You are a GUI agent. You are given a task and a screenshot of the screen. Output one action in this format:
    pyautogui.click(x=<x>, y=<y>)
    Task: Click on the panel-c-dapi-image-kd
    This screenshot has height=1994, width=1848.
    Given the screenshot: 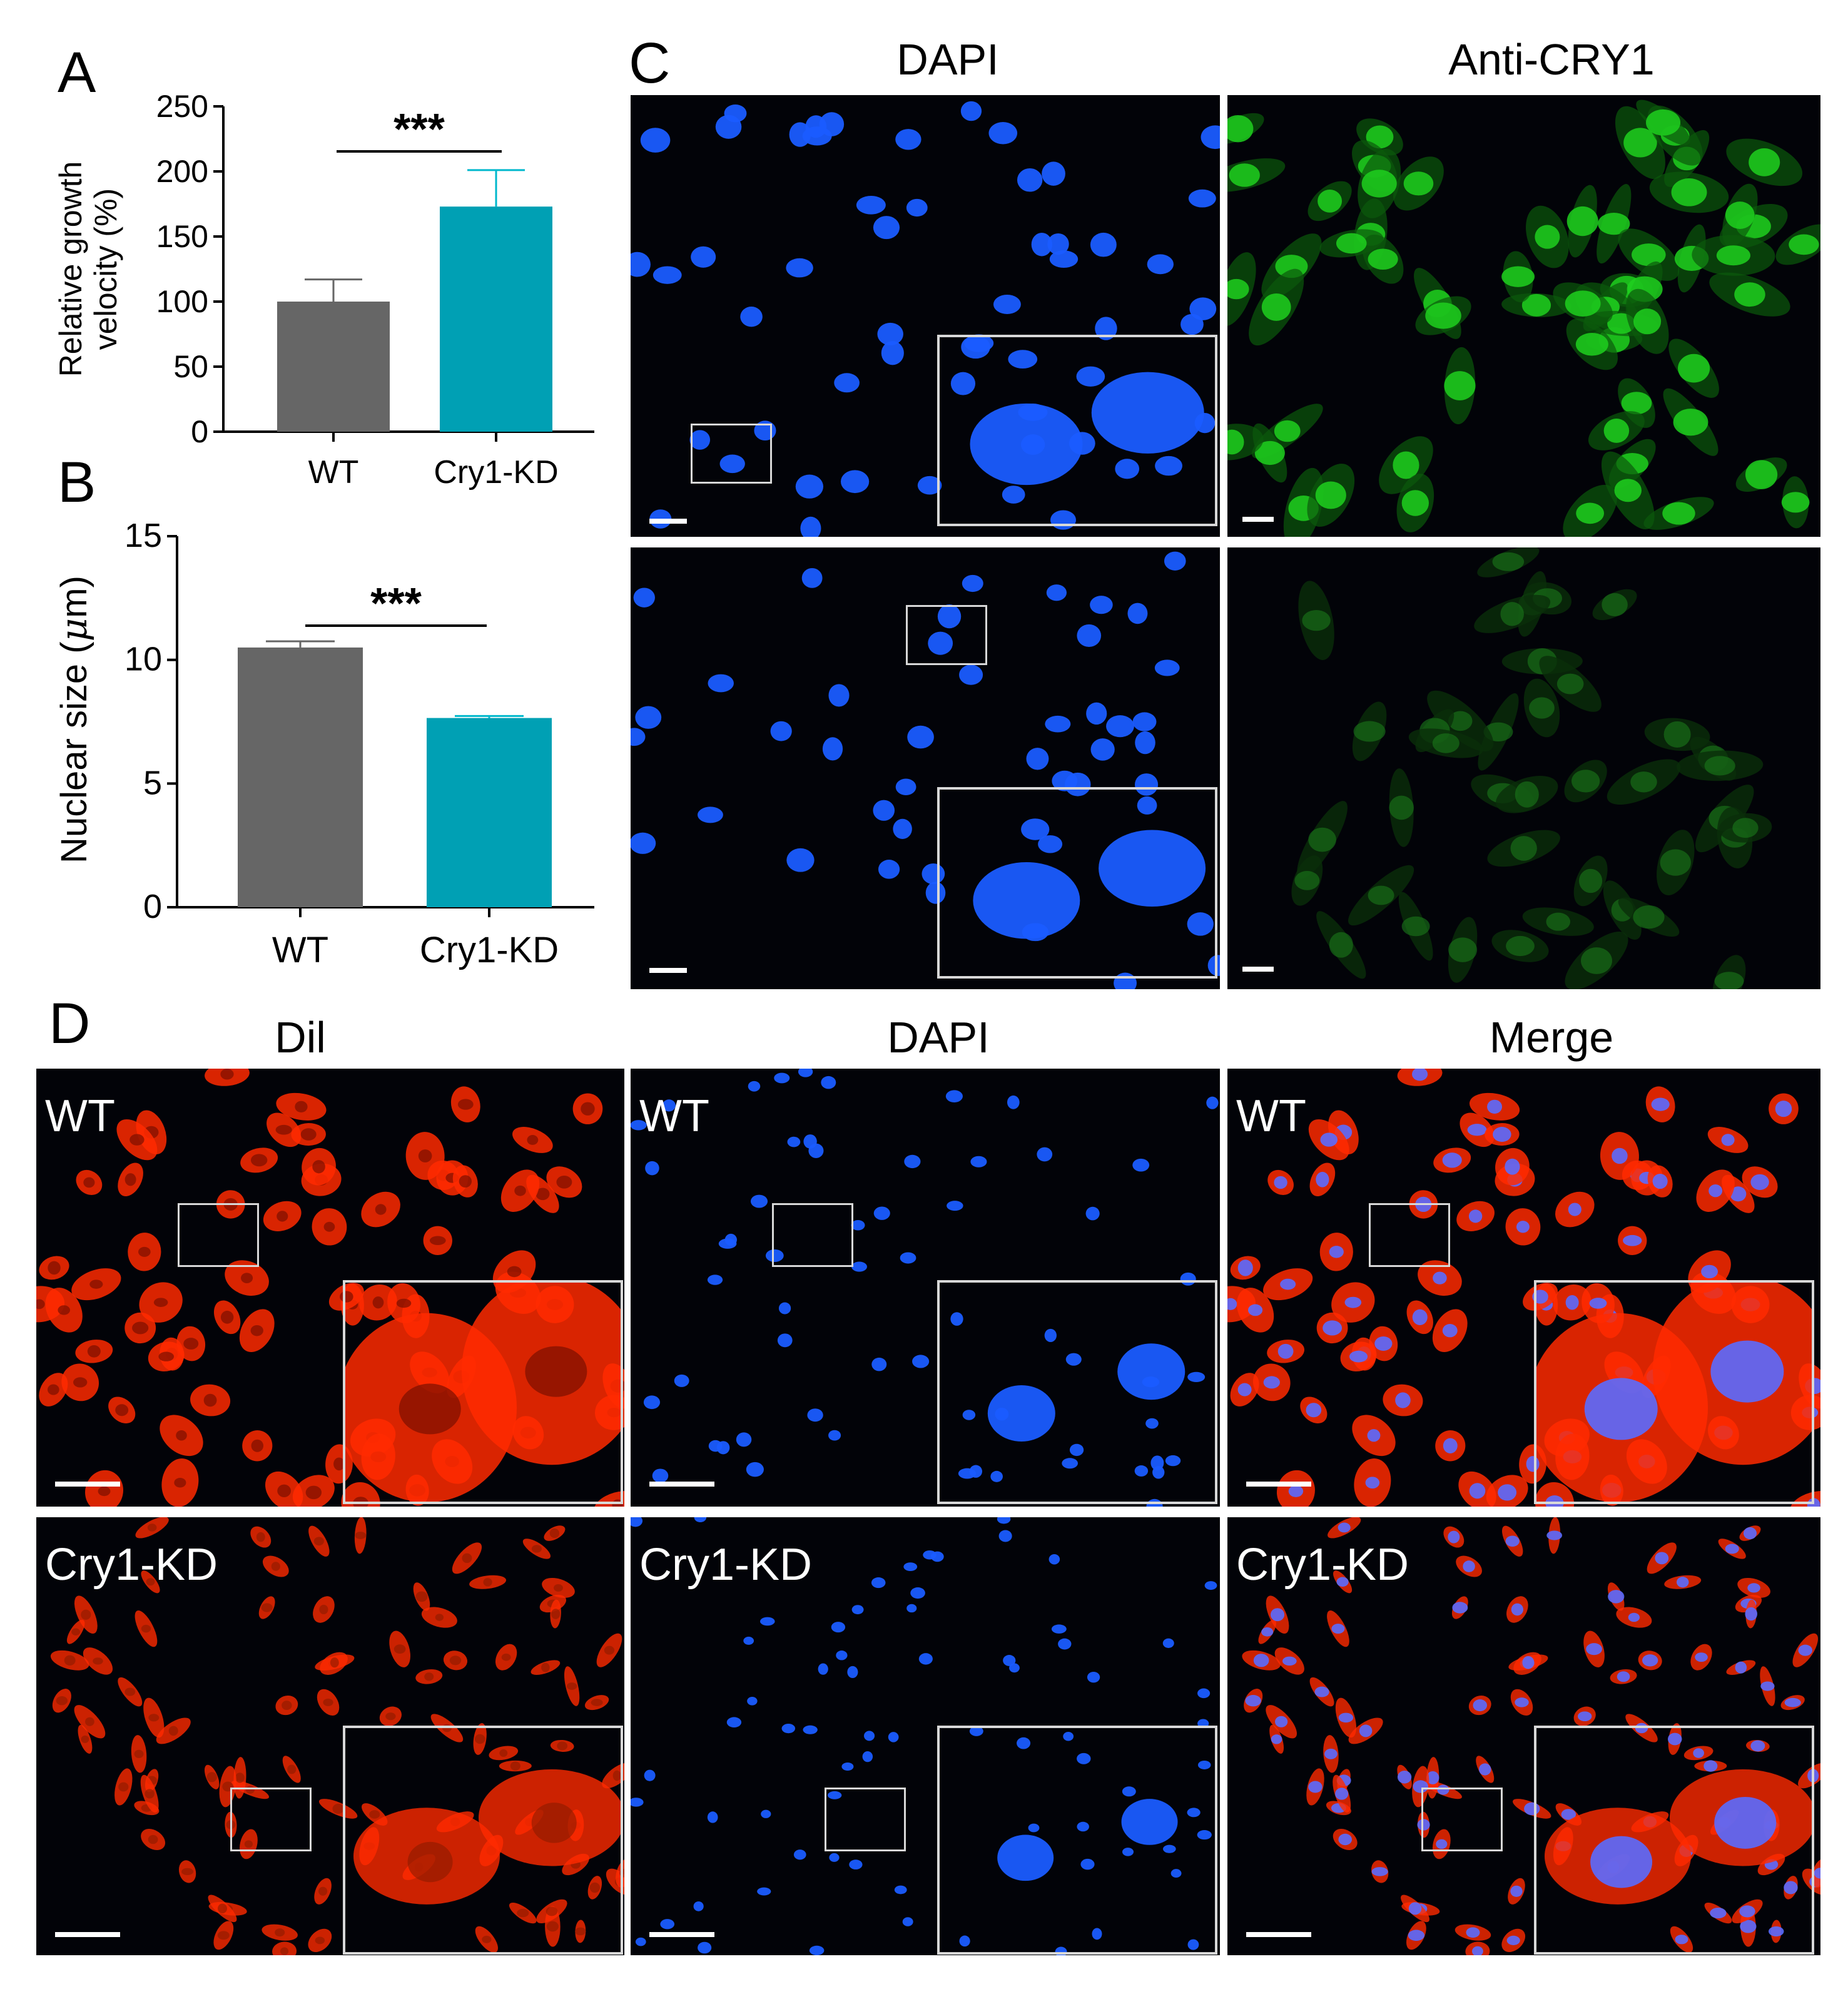 What is the action you would take?
    pyautogui.click(x=925, y=768)
    